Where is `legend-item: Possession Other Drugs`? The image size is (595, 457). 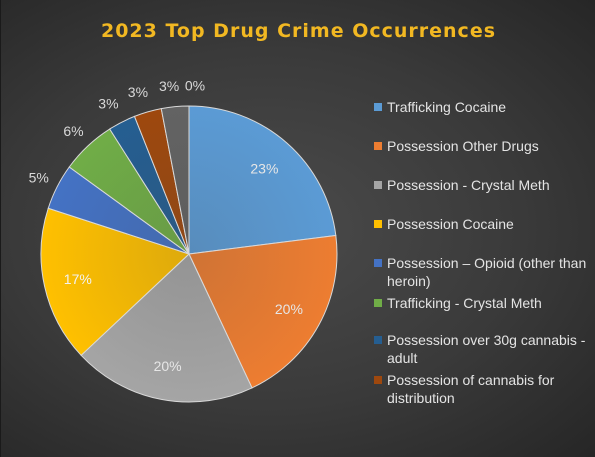
legend-item: Possession Other Drugs is located at coordinates (484, 146).